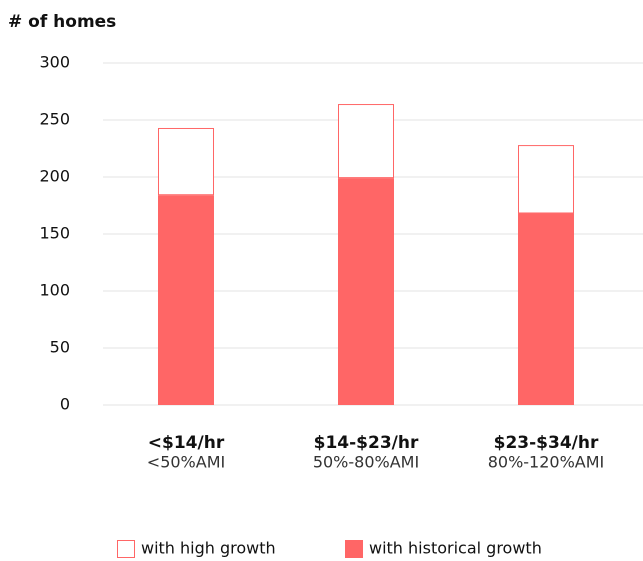  Describe the element at coordinates (54, 233) in the screenshot. I see `y-tick-label: 150` at that location.